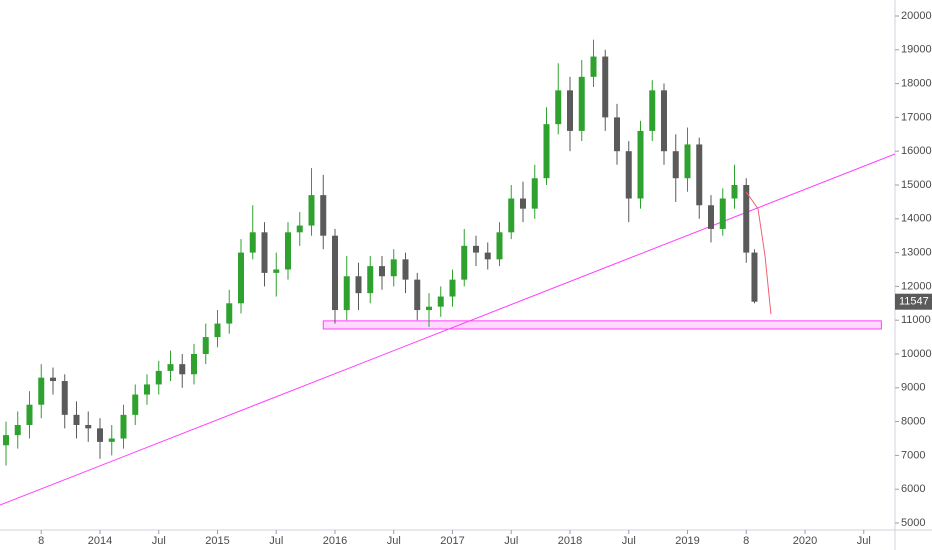 The width and height of the screenshot is (932, 550). Describe the element at coordinates (916, 117) in the screenshot. I see `y-tick-label: 17000` at that location.